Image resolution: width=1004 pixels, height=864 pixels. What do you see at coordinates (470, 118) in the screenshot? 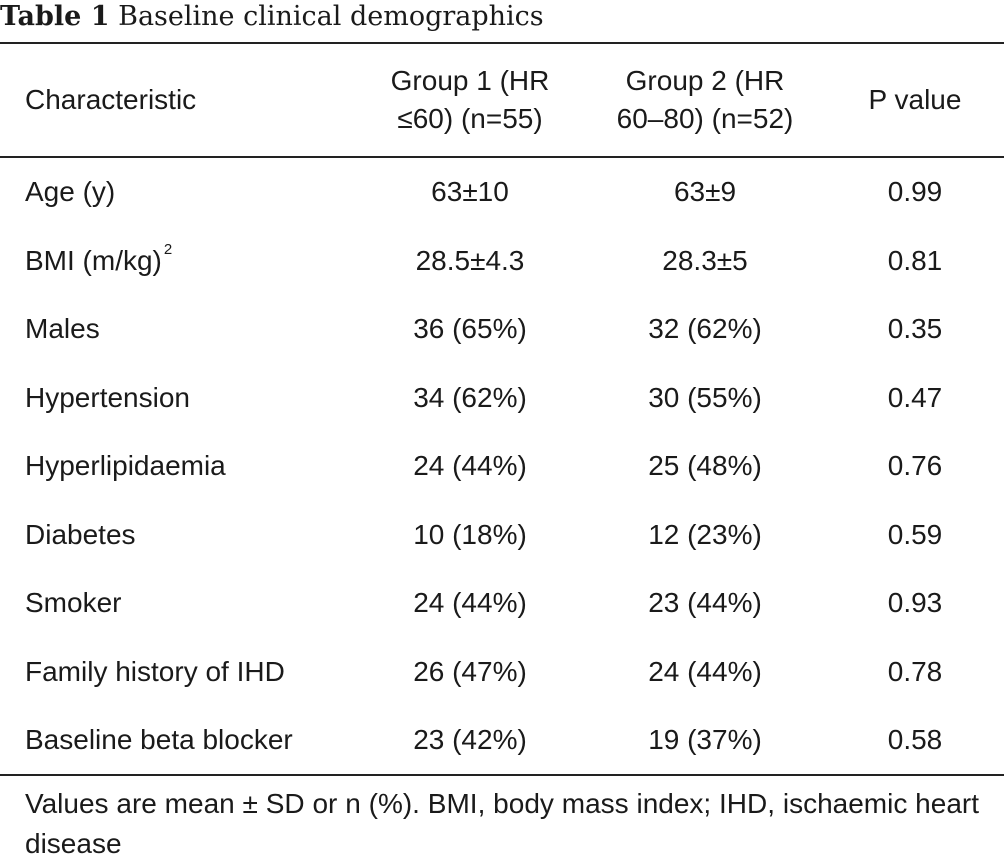
I see `header-group1-line2: ≤60) (n=55)` at bounding box center [470, 118].